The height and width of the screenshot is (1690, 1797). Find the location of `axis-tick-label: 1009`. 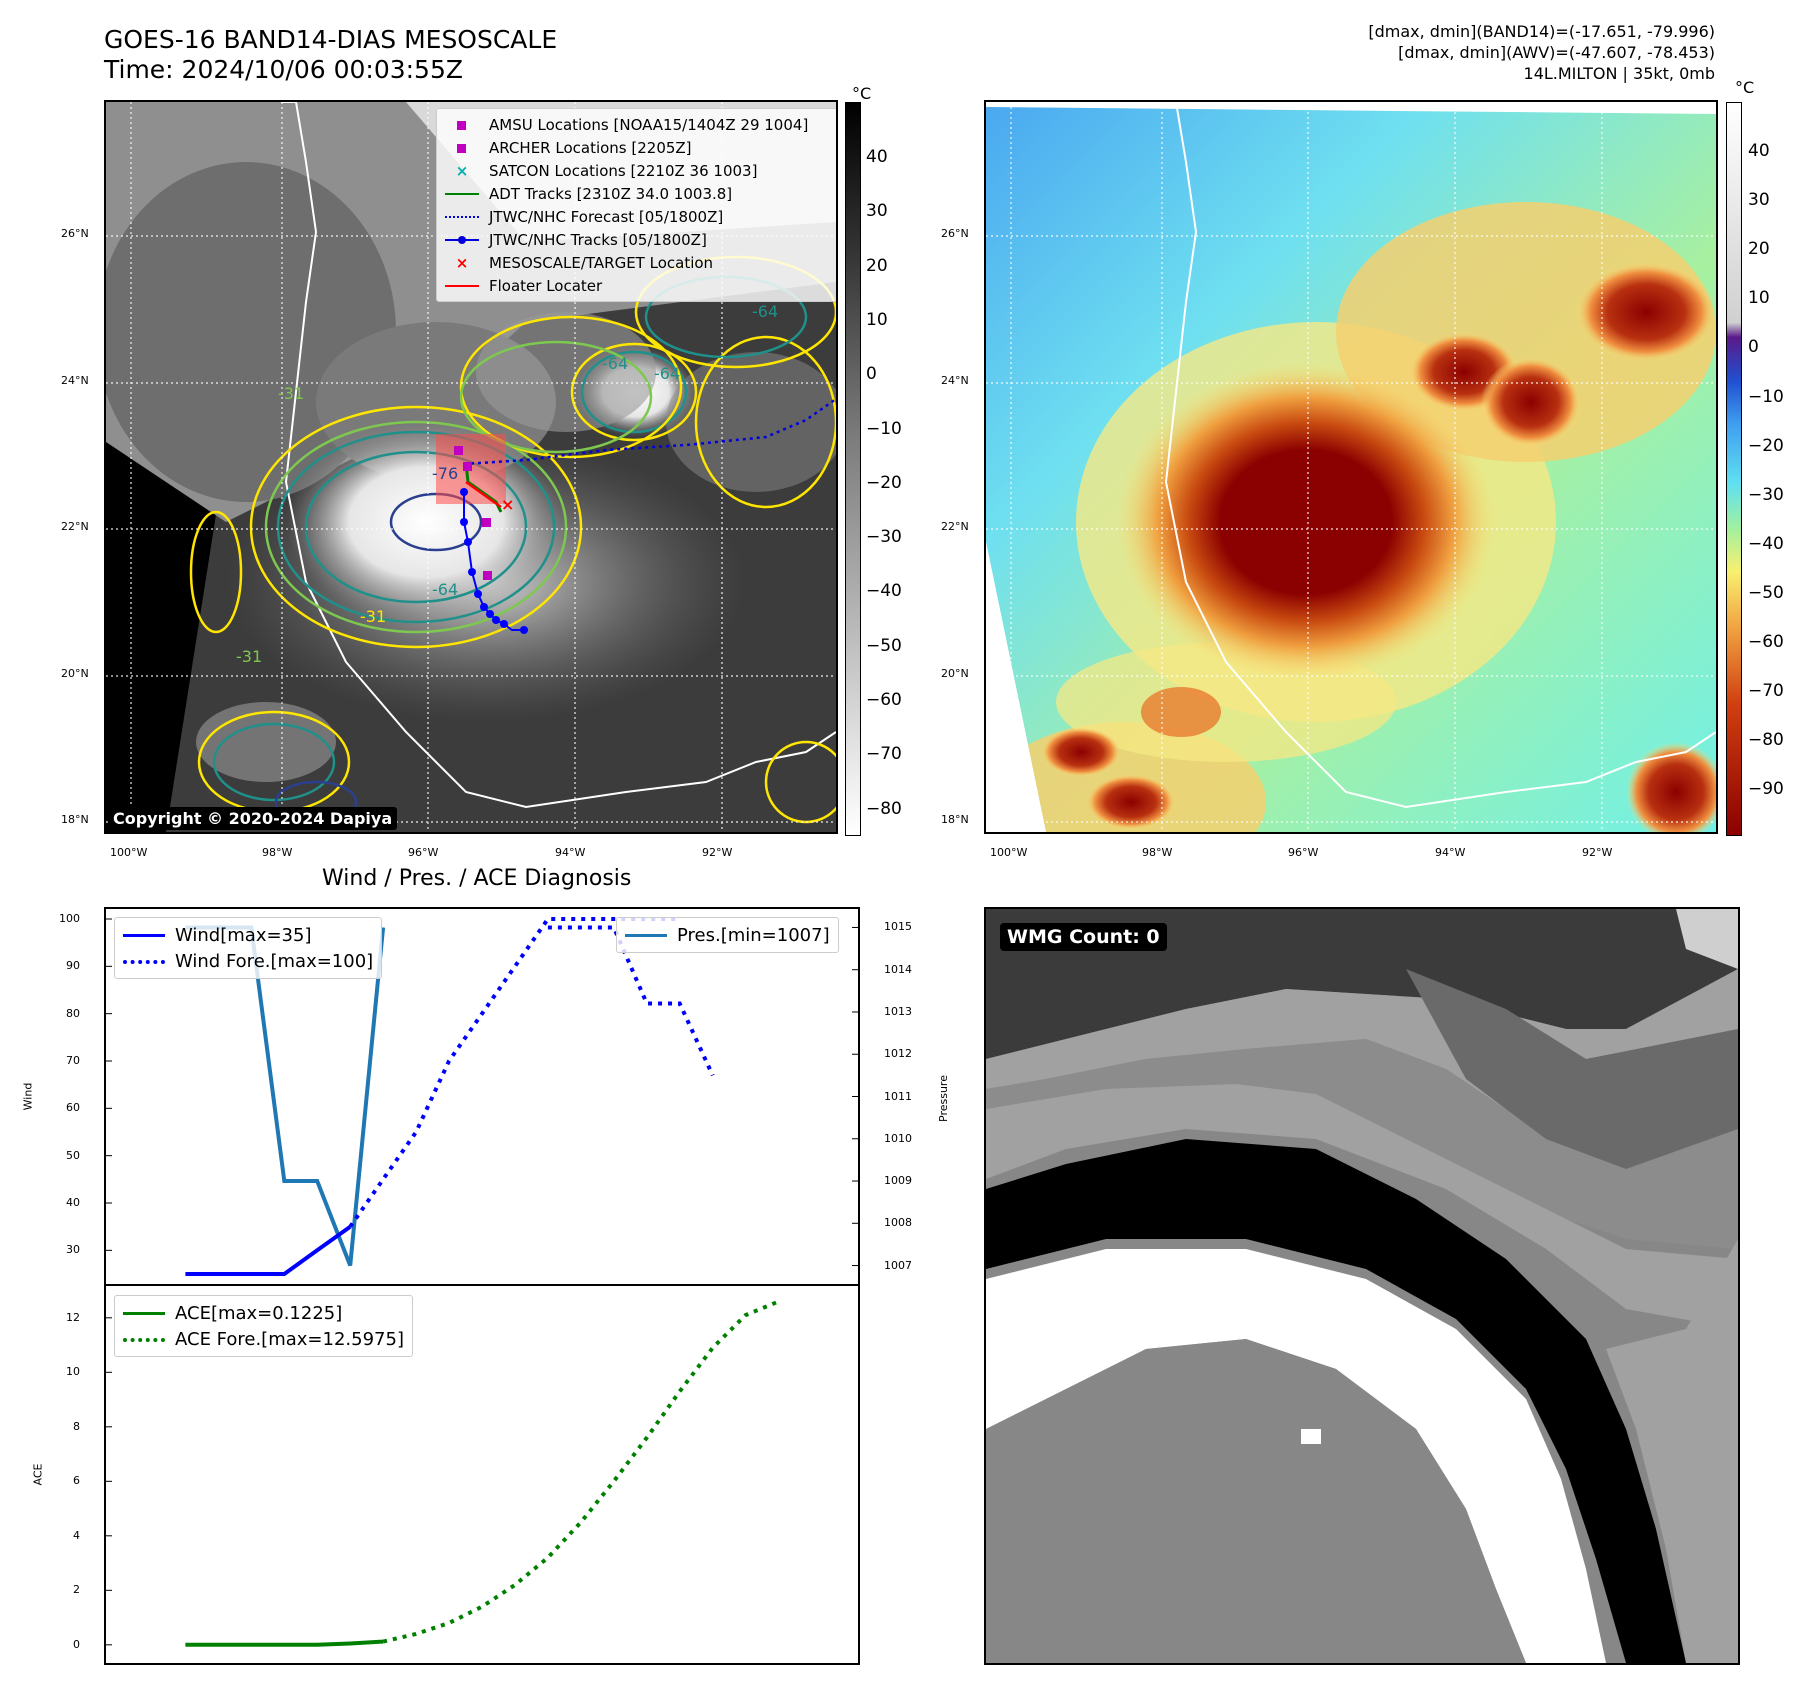

axis-tick-label: 1009 is located at coordinates (898, 1181).